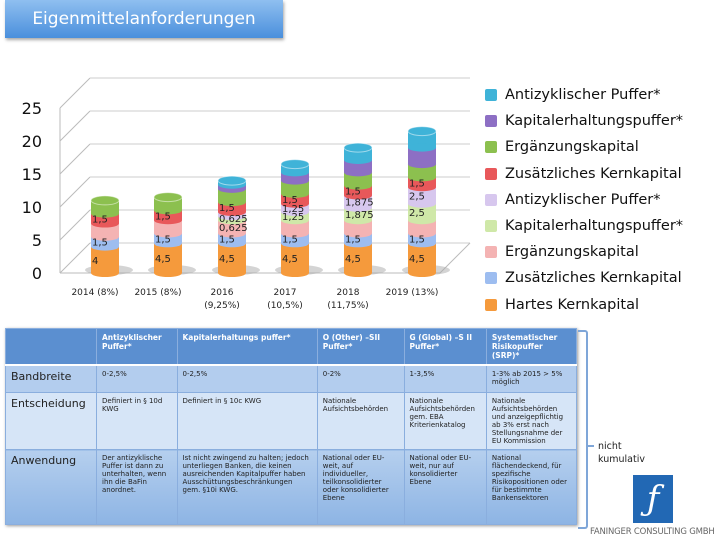  What do you see at coordinates (531, 347) in the screenshot?
I see `header-cell: Systematischer Risikopuffer (SRP)*` at bounding box center [531, 347].